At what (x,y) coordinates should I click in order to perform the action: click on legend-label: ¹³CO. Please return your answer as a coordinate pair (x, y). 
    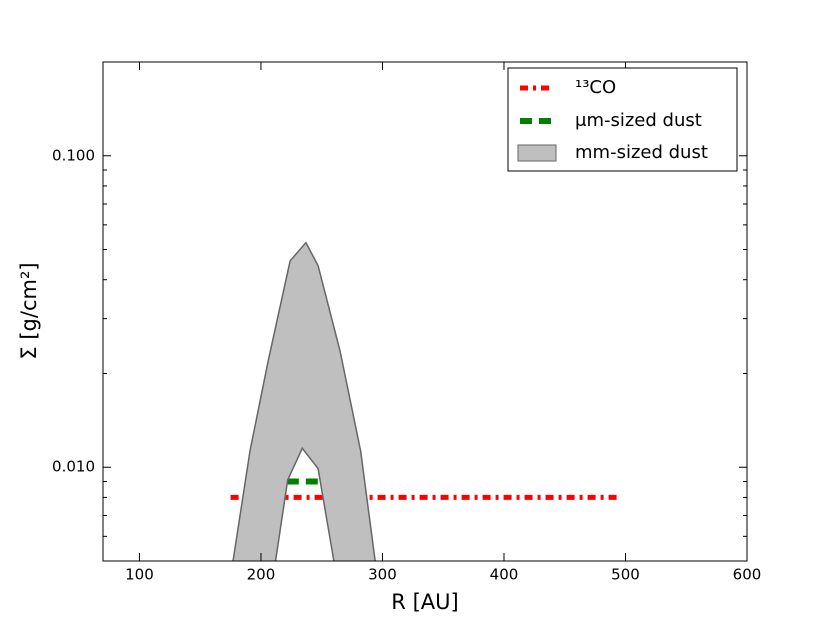
    Looking at the image, I should click on (595, 87).